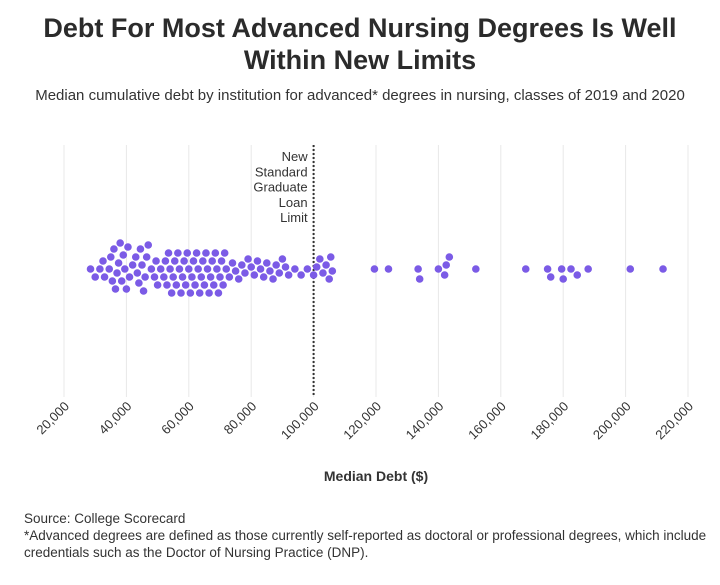  What do you see at coordinates (115, 418) in the screenshot?
I see `x-tick-label: 40,000` at bounding box center [115, 418].